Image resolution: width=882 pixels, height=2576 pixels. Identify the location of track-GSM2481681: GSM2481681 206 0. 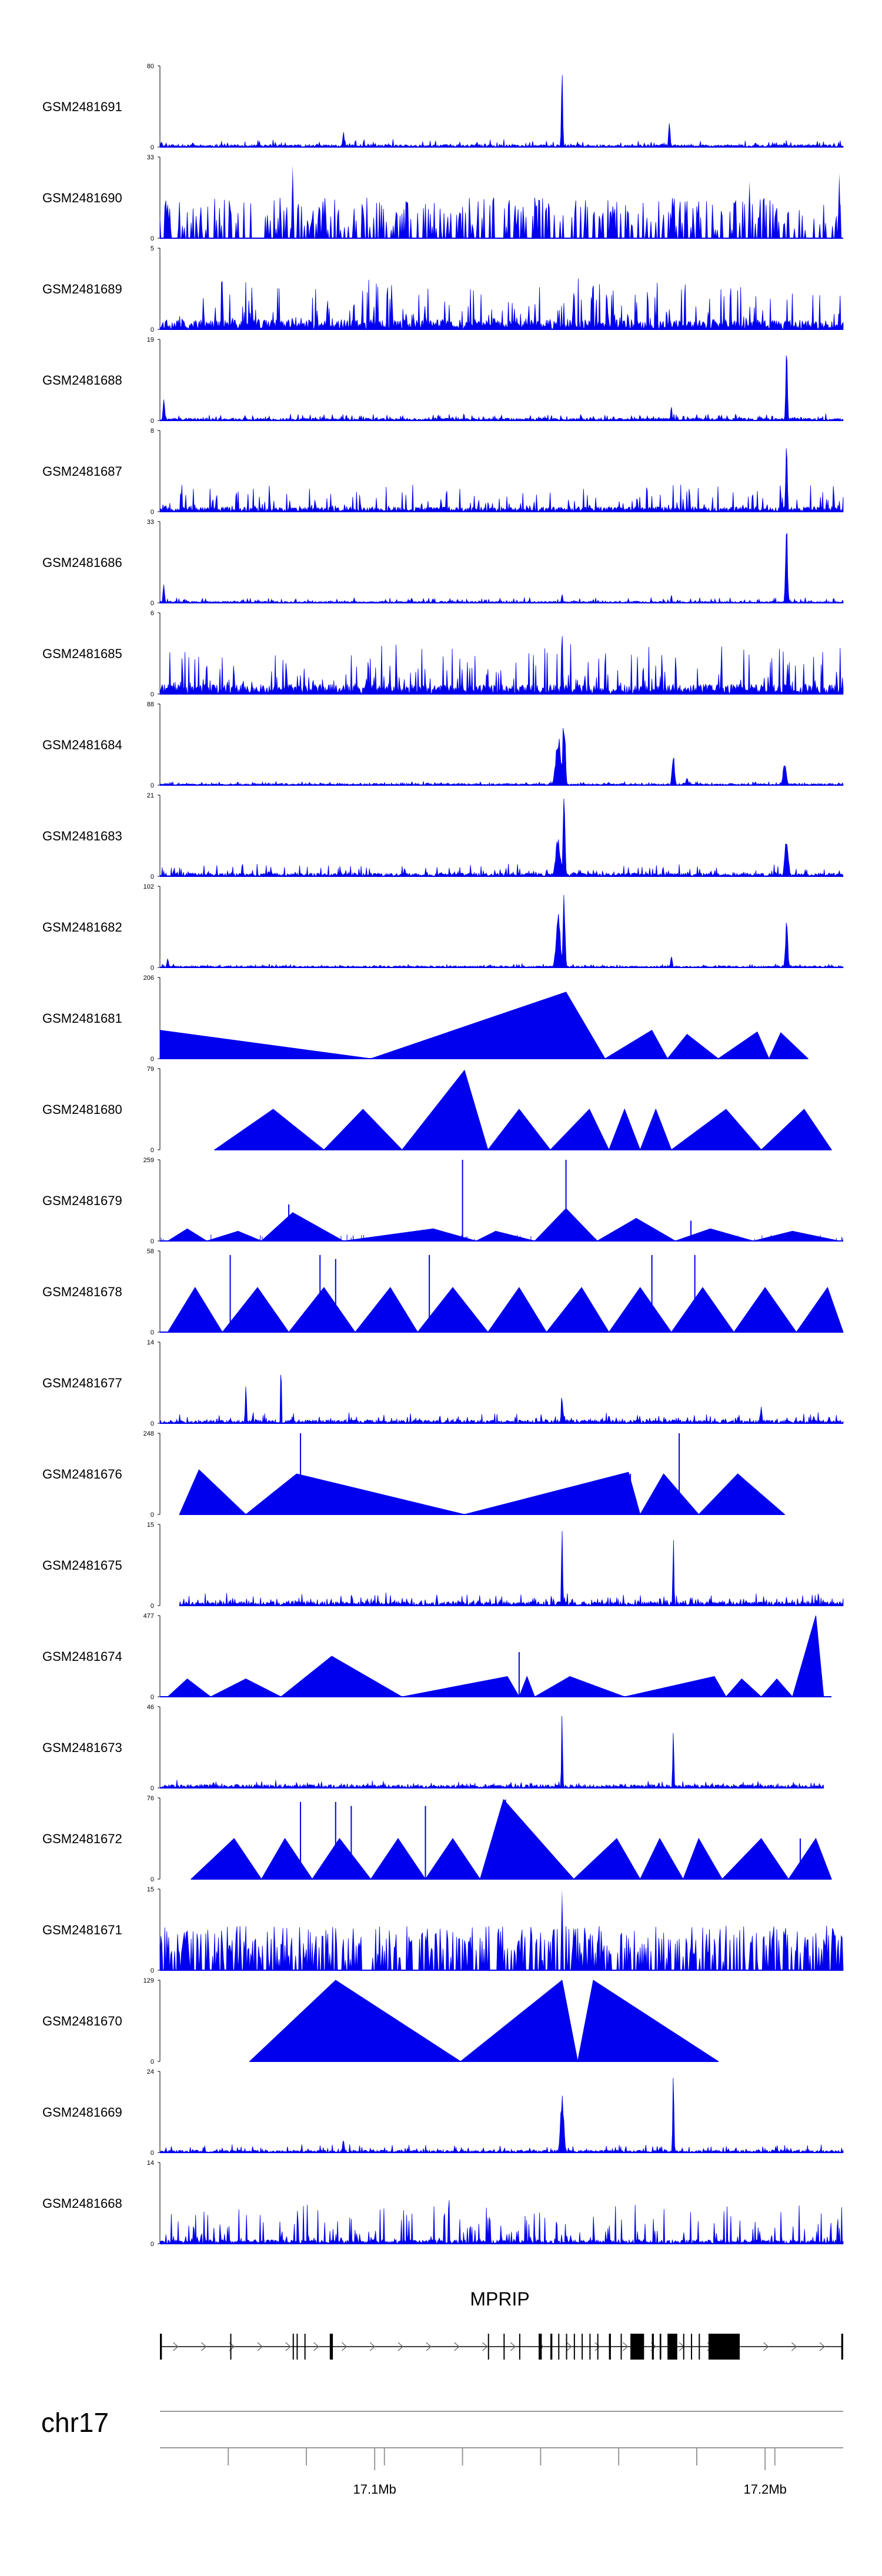
(425, 1019).